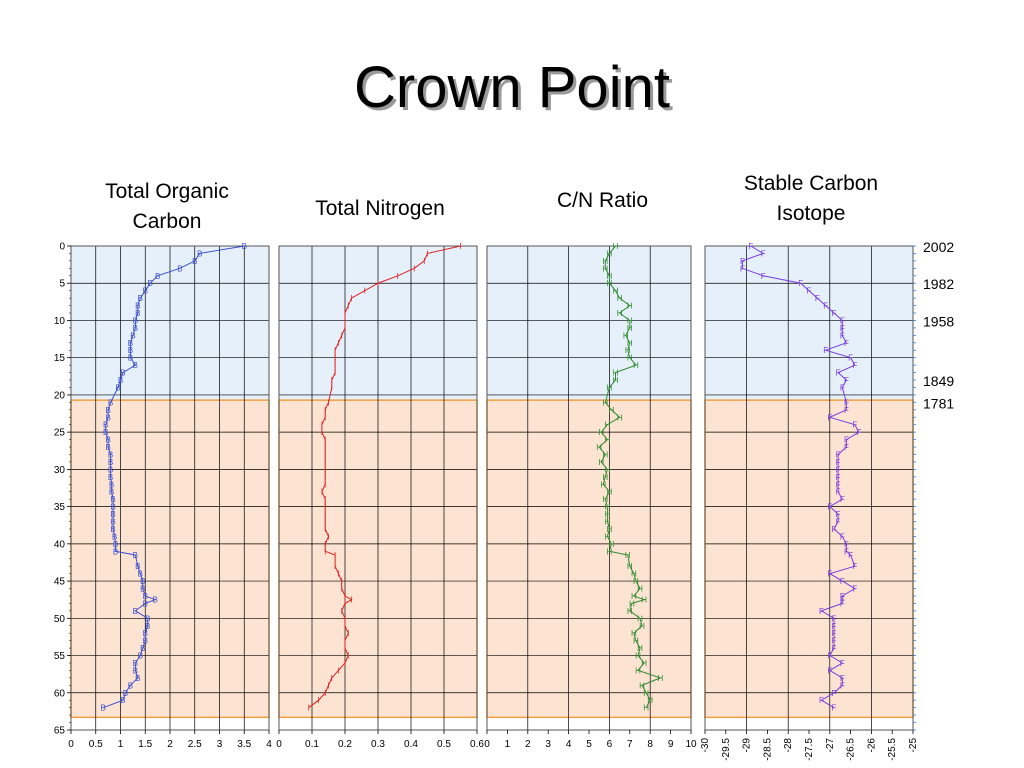 The image size is (1024, 768). What do you see at coordinates (767, 749) in the screenshot?
I see `x-tick-label: -28.5` at bounding box center [767, 749].